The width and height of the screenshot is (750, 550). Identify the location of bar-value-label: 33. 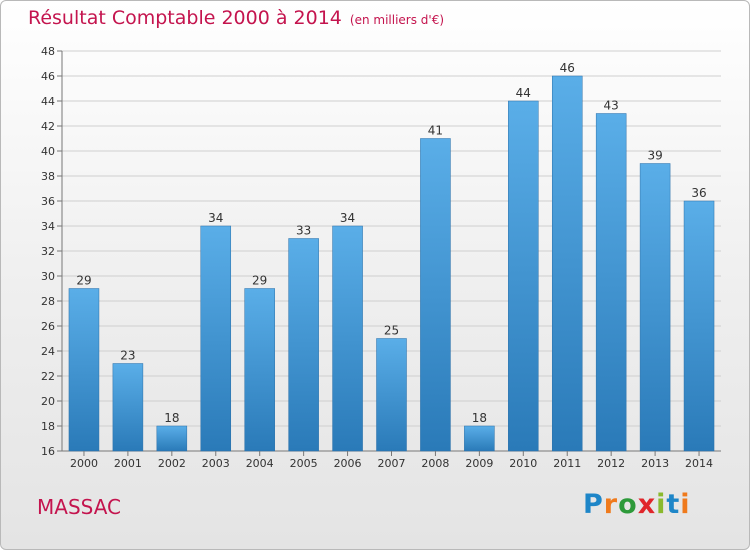
(303, 231).